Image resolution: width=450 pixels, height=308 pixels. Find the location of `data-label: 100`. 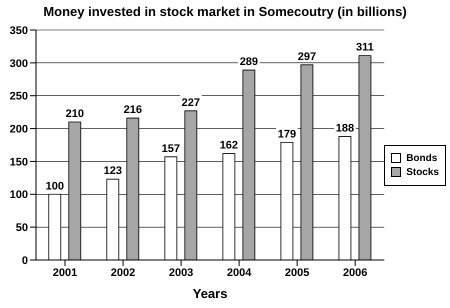

data-label: 100 is located at coordinates (55, 186).